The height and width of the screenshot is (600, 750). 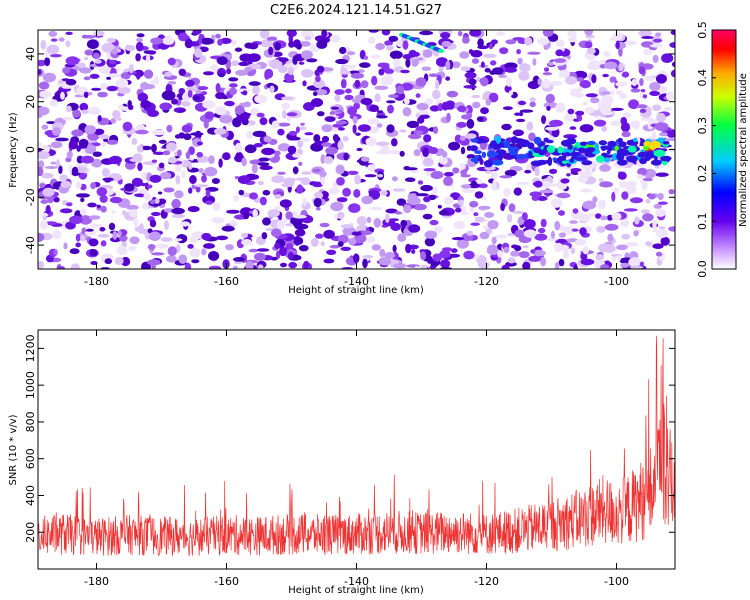 I want to click on y-tick-label: 600, so click(x=30, y=458).